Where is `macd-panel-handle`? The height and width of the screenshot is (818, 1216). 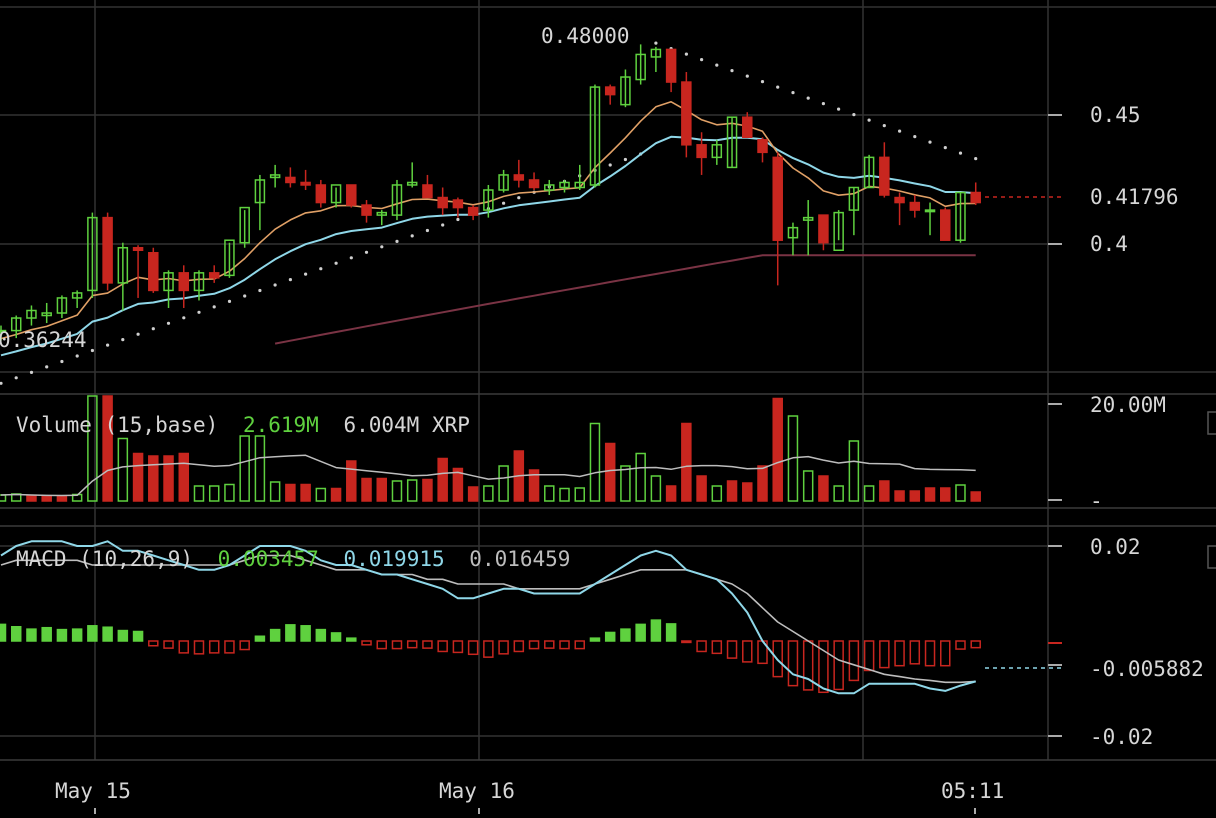 macd-panel-handle is located at coordinates (1211, 557).